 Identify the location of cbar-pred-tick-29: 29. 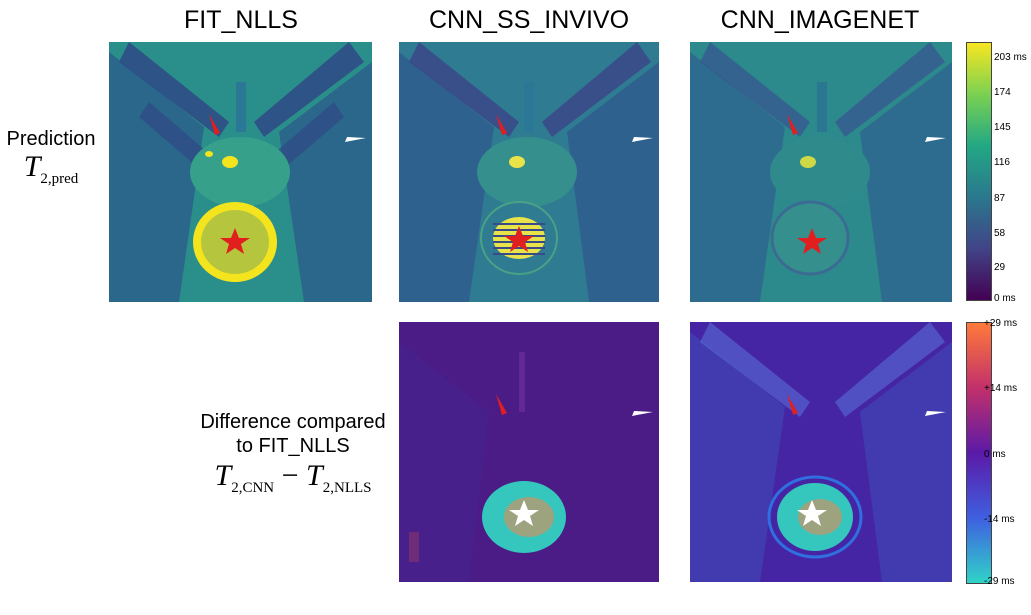
(1000, 267).